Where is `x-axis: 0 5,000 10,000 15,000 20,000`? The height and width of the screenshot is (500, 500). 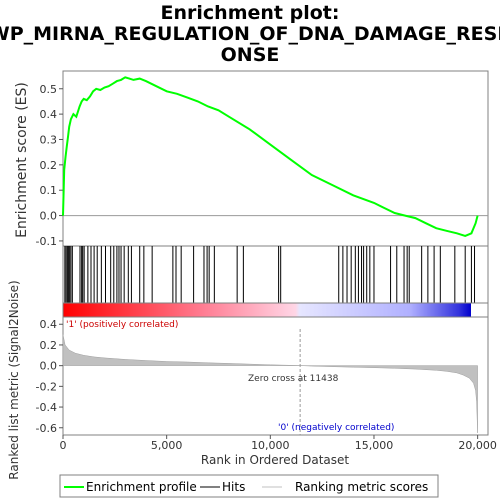 x-axis: 0 5,000 10,000 15,000 20,000 is located at coordinates (278, 443).